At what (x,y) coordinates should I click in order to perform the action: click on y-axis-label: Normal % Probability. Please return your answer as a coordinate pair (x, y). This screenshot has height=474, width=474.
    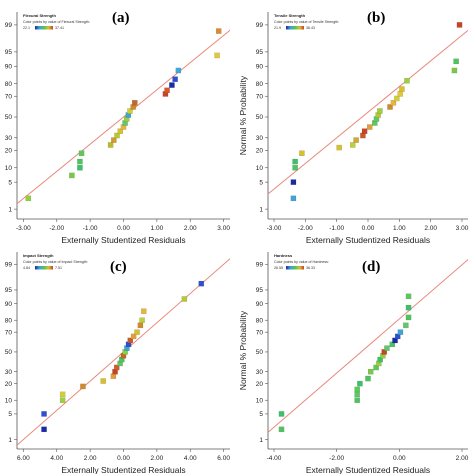
    Looking at the image, I should click on (243, 115).